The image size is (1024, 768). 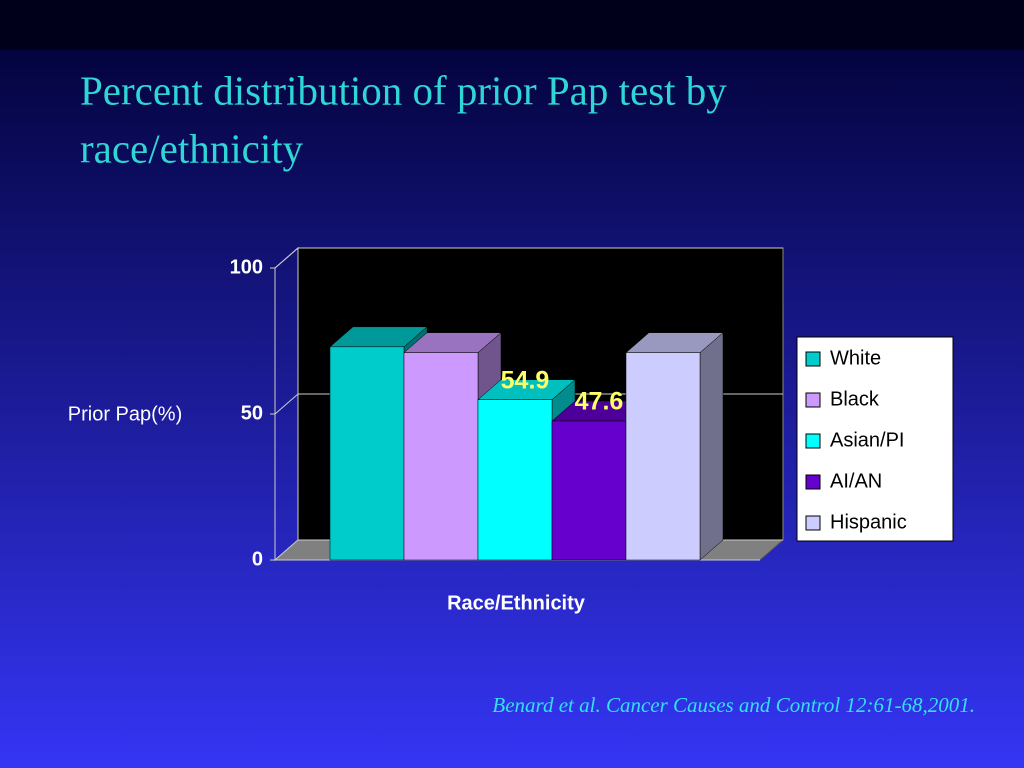 What do you see at coordinates (855, 399) in the screenshot?
I see `legend-label: Black` at bounding box center [855, 399].